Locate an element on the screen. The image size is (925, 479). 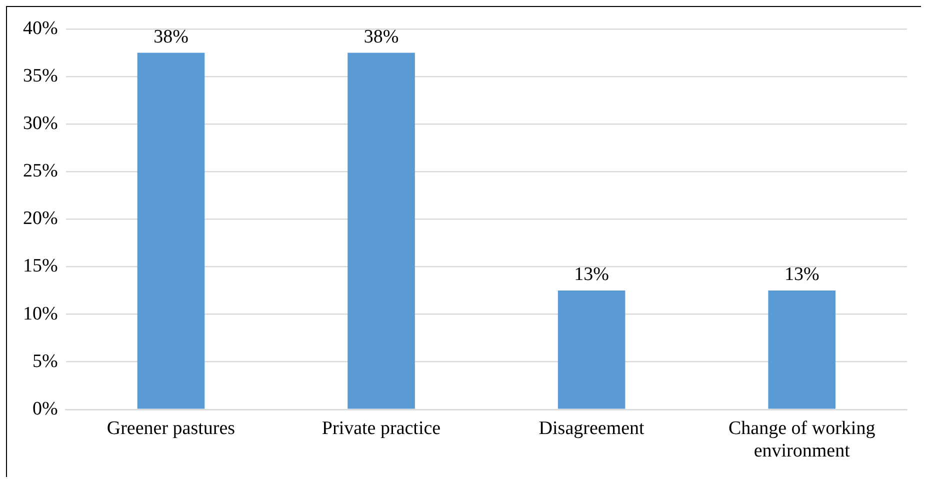
y-tick-label: 35% is located at coordinates (40, 76).